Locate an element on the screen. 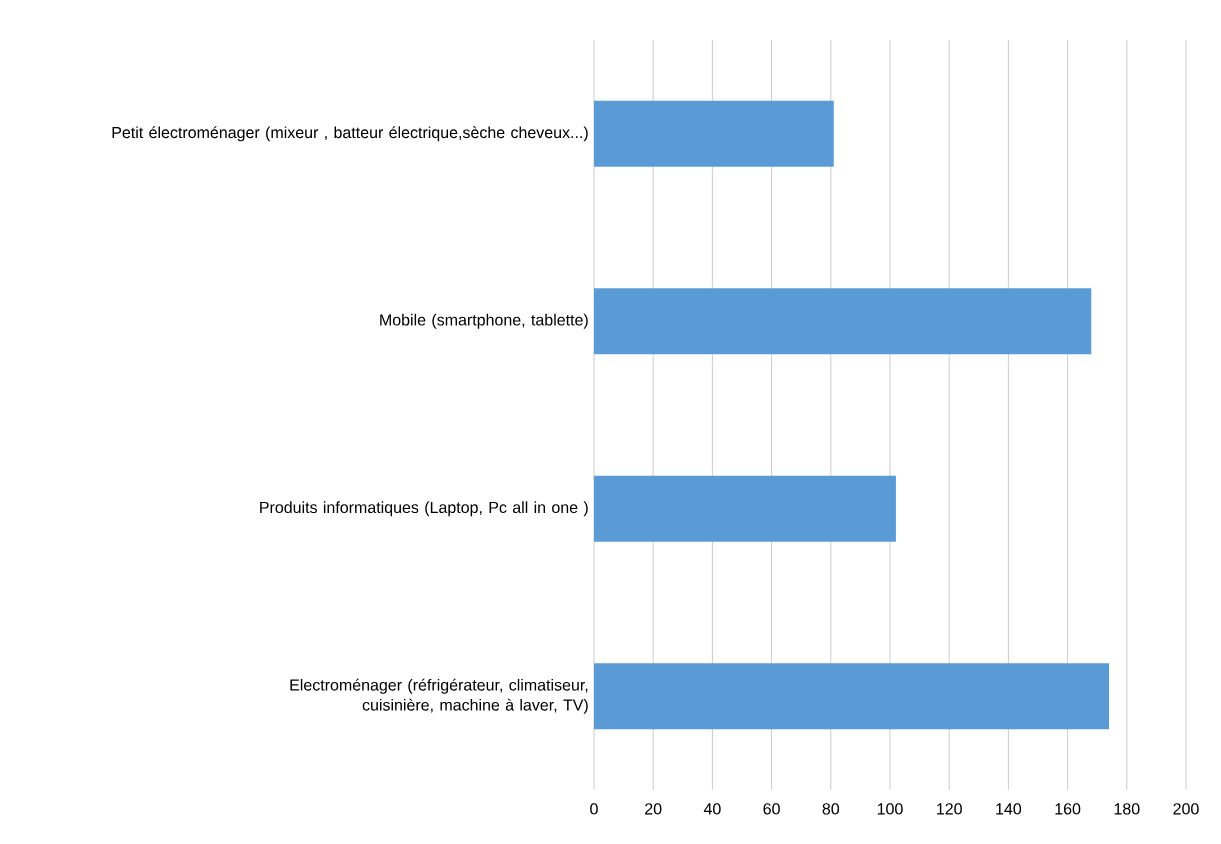 This screenshot has height=844, width=1221. x-tick-label: 0 is located at coordinates (594, 809).